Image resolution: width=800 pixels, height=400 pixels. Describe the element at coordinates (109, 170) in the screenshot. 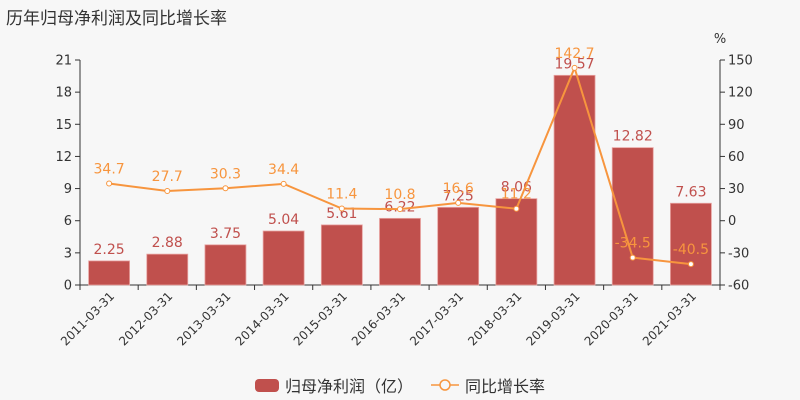

I see `growth-value-label: 34.7` at that location.